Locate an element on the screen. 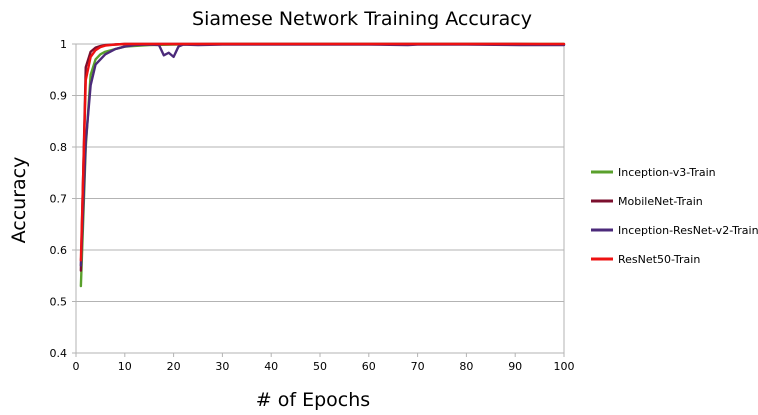 Image resolution: width=758 pixels, height=415 pixels. x-tick-label: 10 is located at coordinates (125, 366).